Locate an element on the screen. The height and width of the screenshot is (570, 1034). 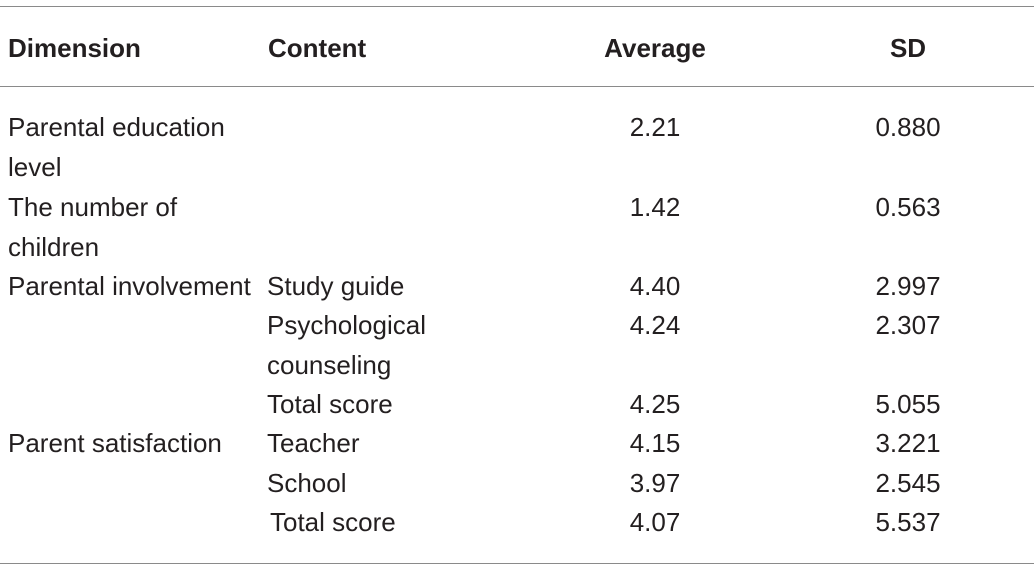
header-sd: SD is located at coordinates (908, 48).